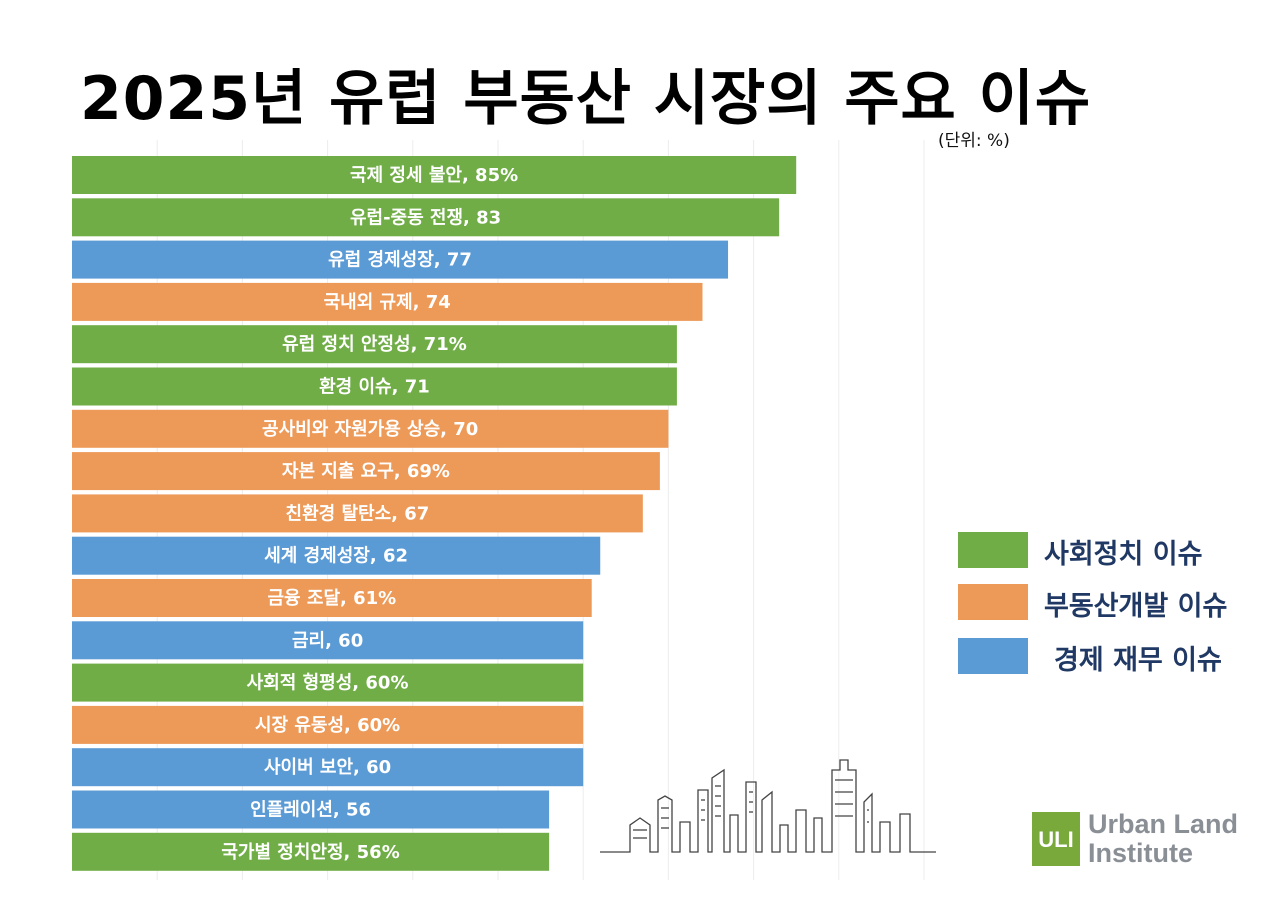 The height and width of the screenshot is (911, 1285). What do you see at coordinates (1163, 824) in the screenshot?
I see `uli-logo-line1: Urban Land` at bounding box center [1163, 824].